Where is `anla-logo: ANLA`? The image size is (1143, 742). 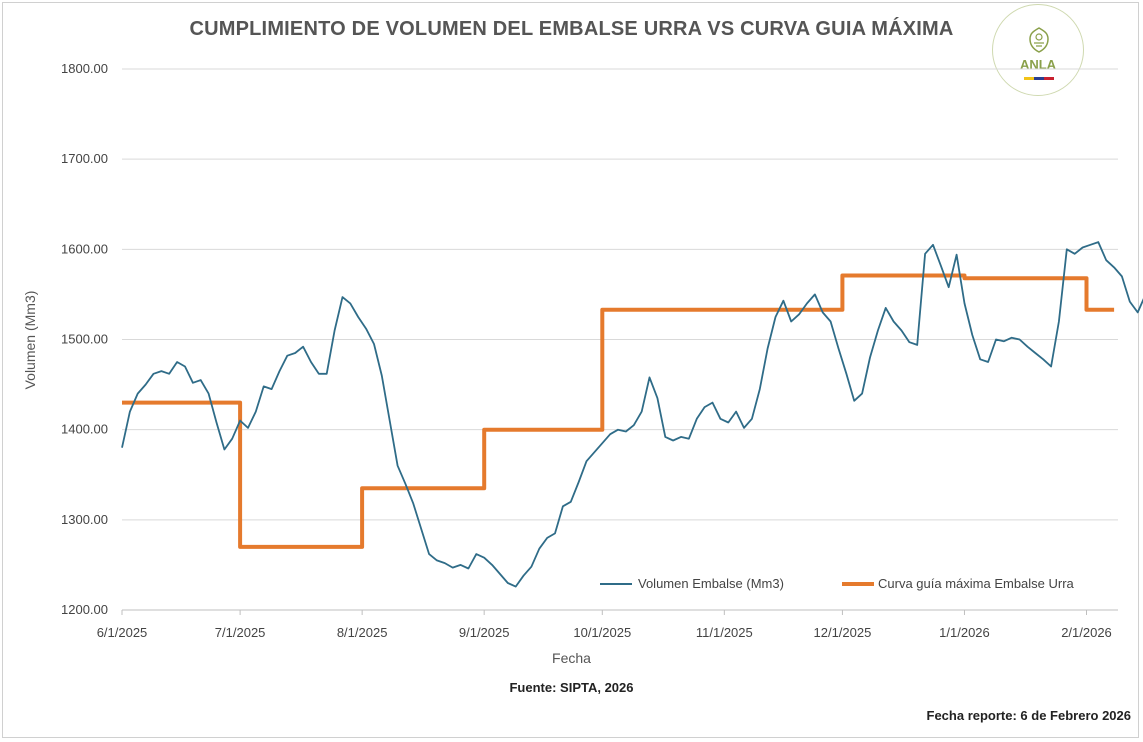 anla-logo: ANLA is located at coordinates (1038, 50).